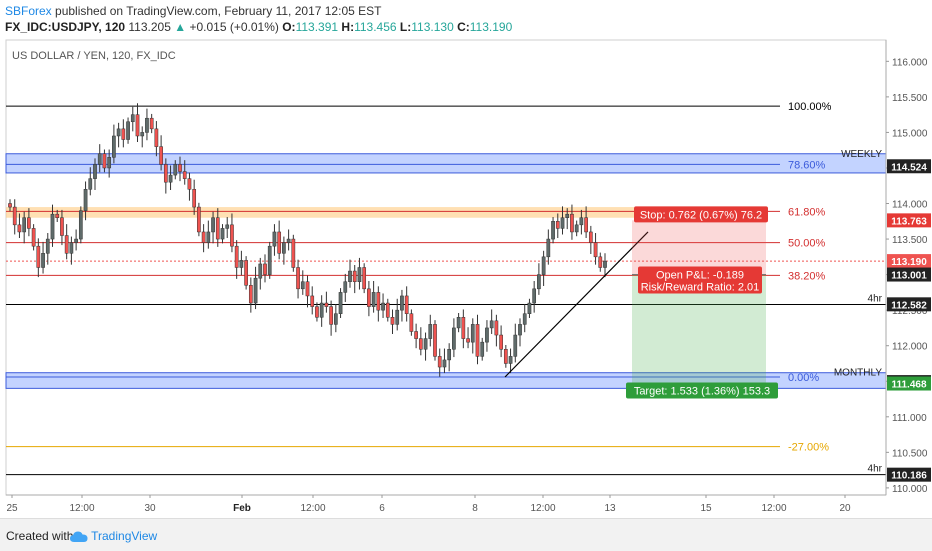 The image size is (932, 551). What do you see at coordinates (910, 62) in the screenshot?
I see `y-tick-label: 116.000` at bounding box center [910, 62].